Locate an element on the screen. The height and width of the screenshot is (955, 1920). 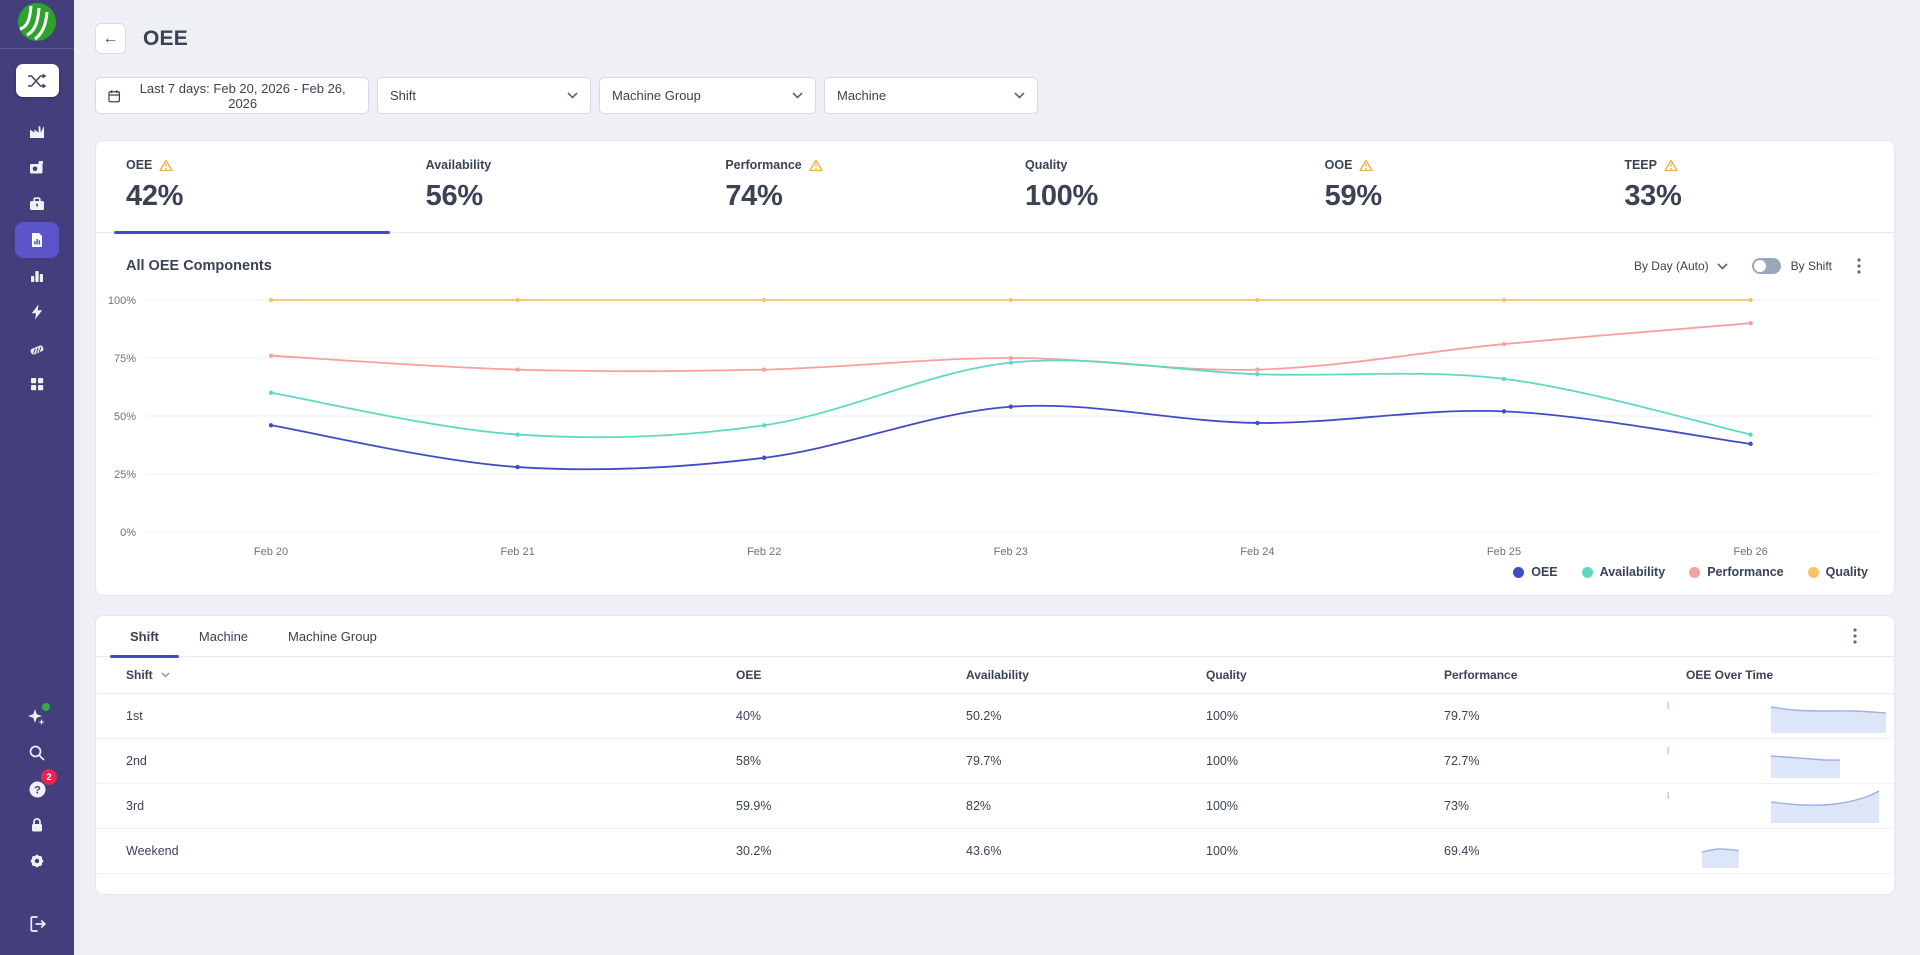
sidebar-item-search is located at coordinates (37, 753).